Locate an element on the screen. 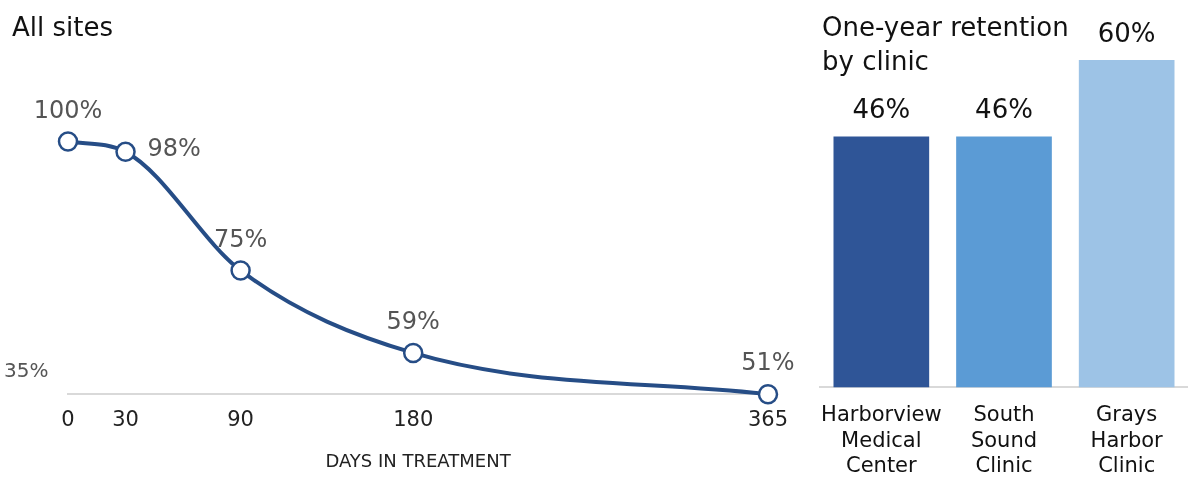 This screenshot has height=487, width=1188. data-label: 60% is located at coordinates (1126, 32).